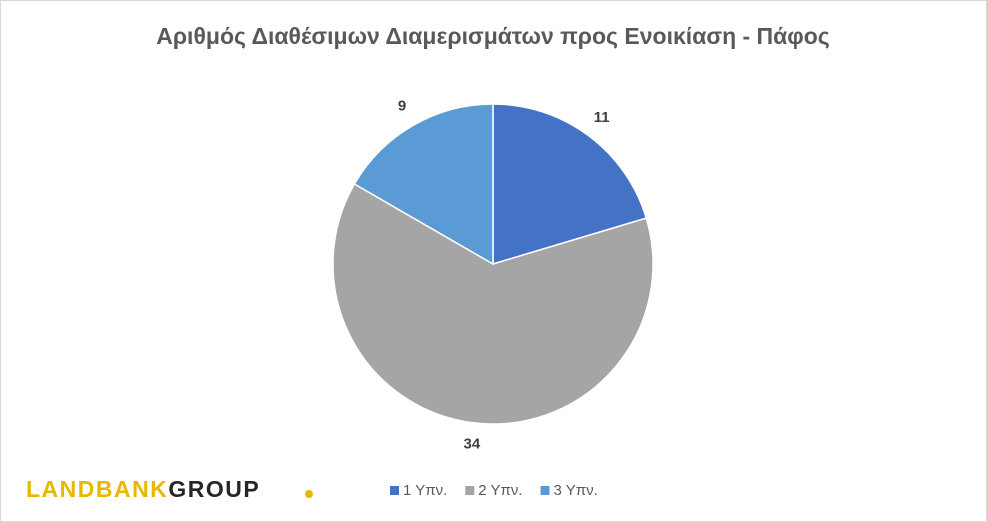  What do you see at coordinates (576, 490) in the screenshot?
I see `legend-label: 3 Υπν.` at bounding box center [576, 490].